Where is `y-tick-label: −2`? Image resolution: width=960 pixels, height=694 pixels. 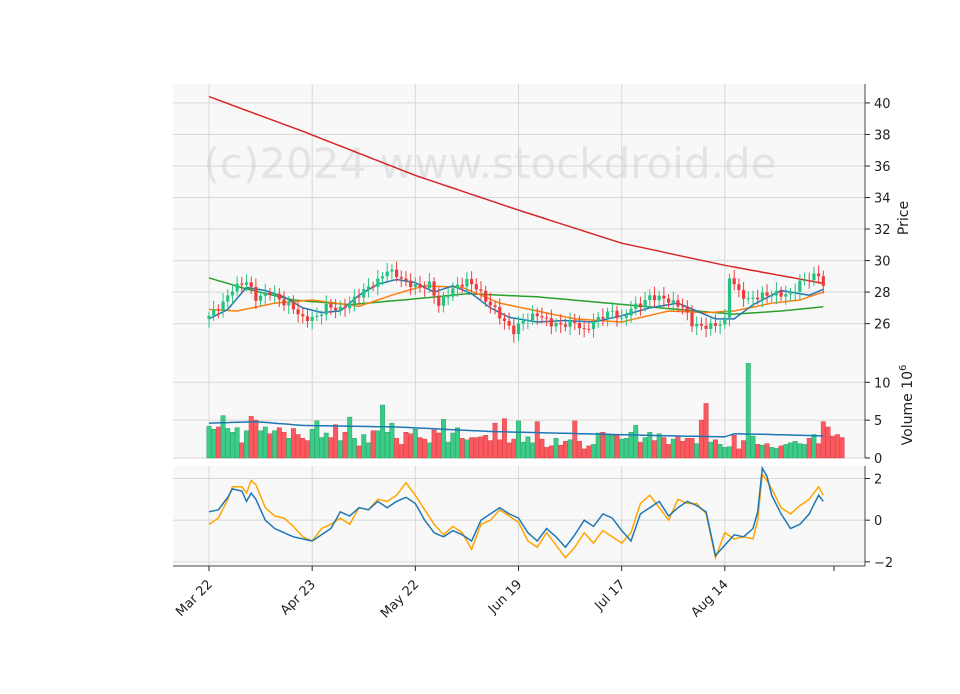
y-tick-label: −2 is located at coordinates (883, 563).